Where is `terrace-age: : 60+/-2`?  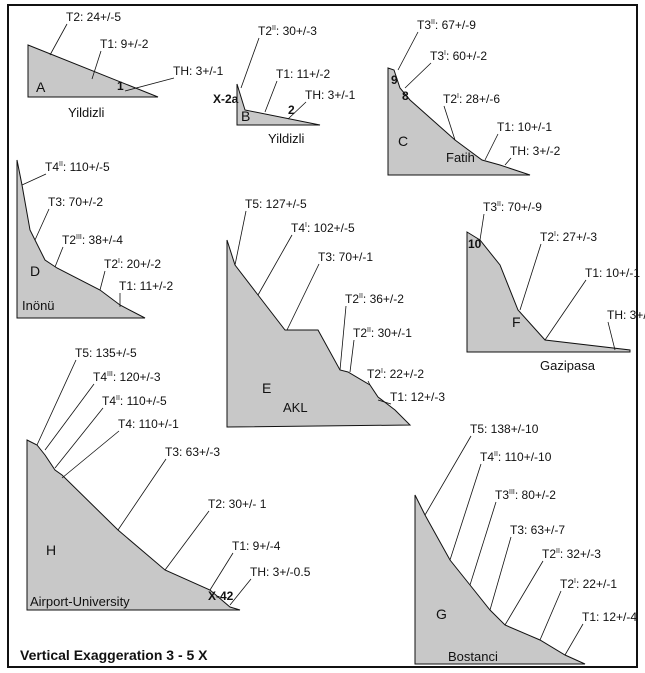 terrace-age: : 60+/-2 is located at coordinates (466, 56).